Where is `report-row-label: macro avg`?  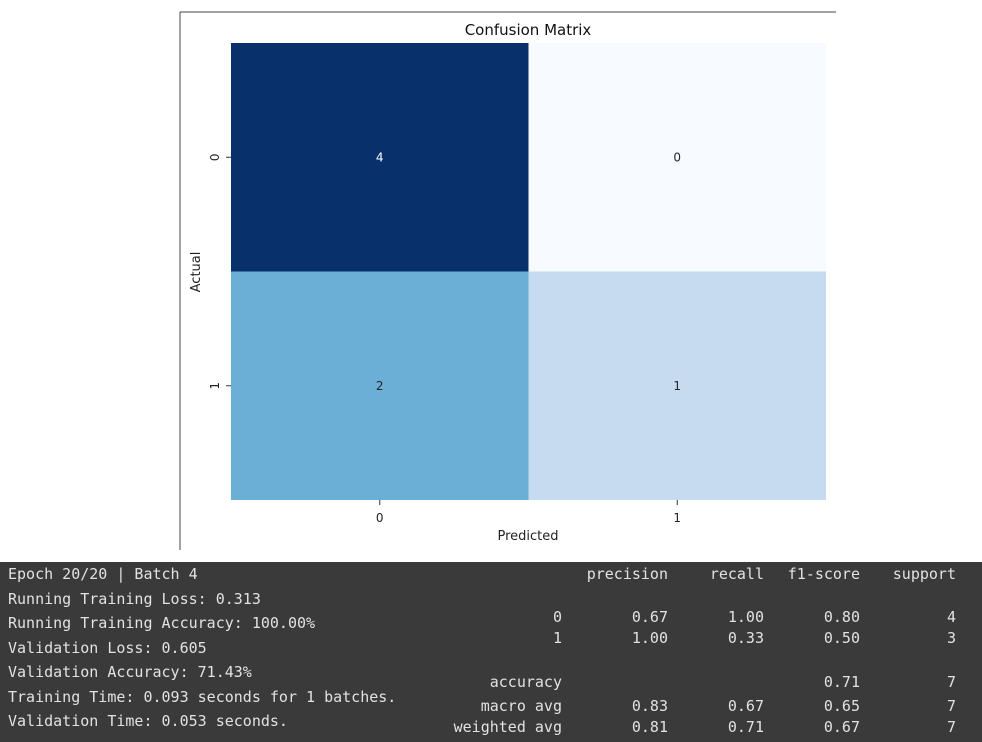 report-row-label: macro avg is located at coordinates (521, 706).